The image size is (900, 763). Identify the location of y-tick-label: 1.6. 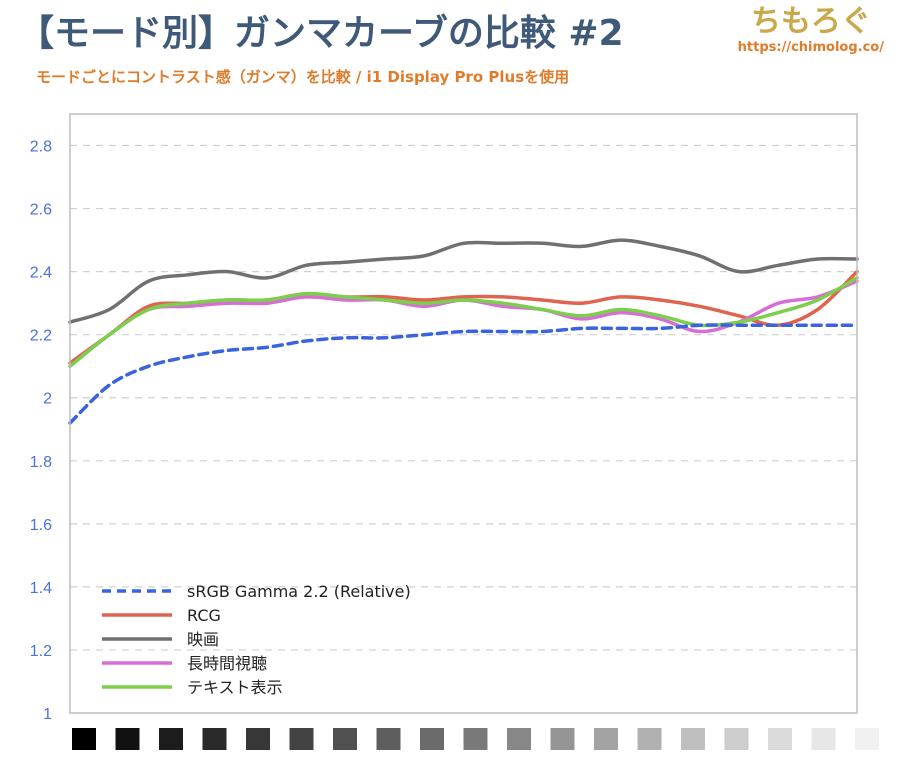
(41, 525).